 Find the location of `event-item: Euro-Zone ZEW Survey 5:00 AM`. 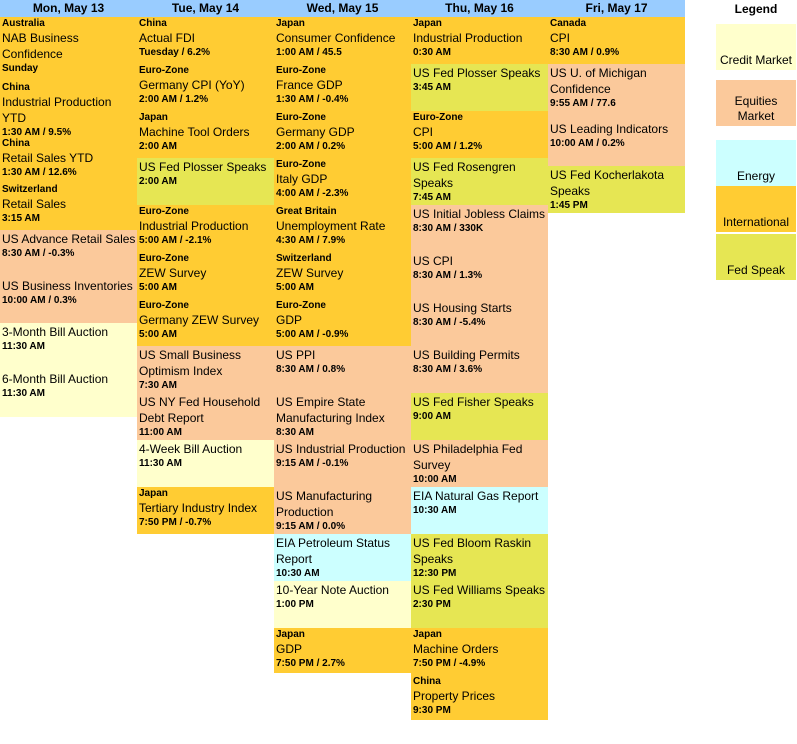

event-item: Euro-Zone ZEW Survey 5:00 AM is located at coordinates (205, 275).